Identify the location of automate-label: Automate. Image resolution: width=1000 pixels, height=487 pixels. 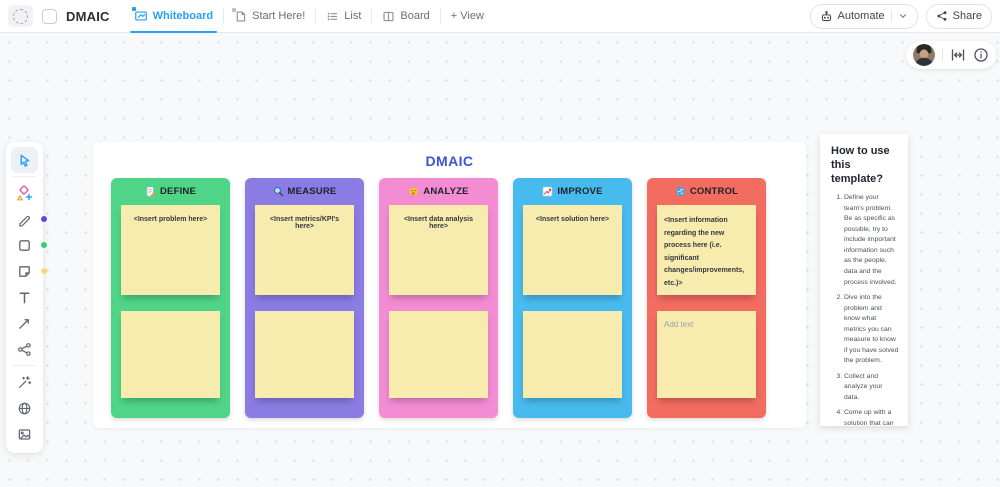
(861, 16).